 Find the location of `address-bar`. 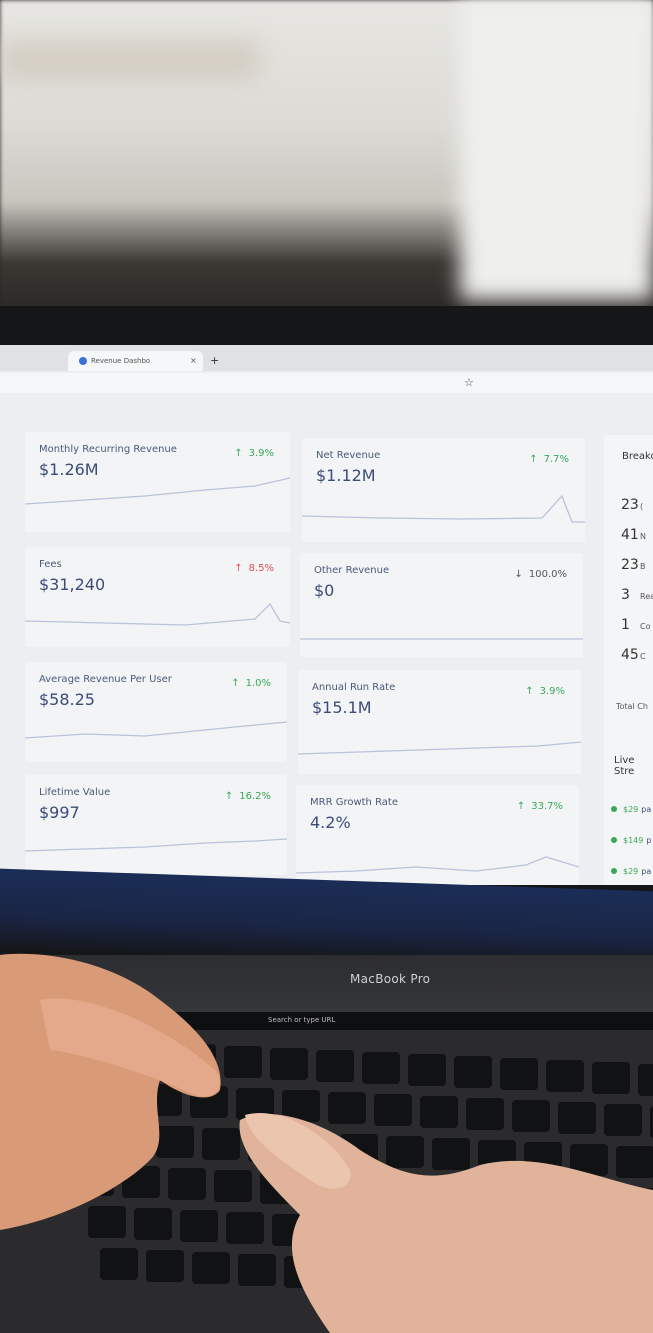

address-bar is located at coordinates (326, 383).